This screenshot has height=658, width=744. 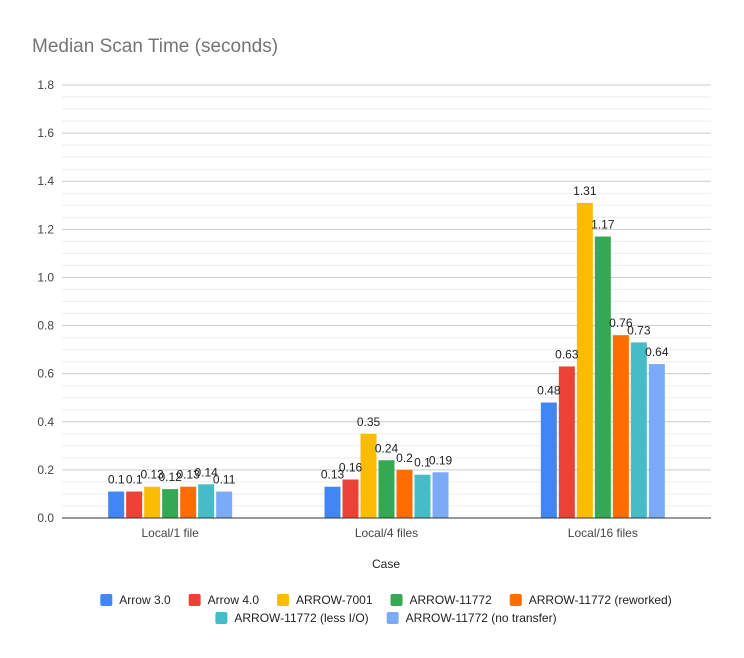 What do you see at coordinates (549, 391) in the screenshot?
I see `data-label: 0.48` at bounding box center [549, 391].